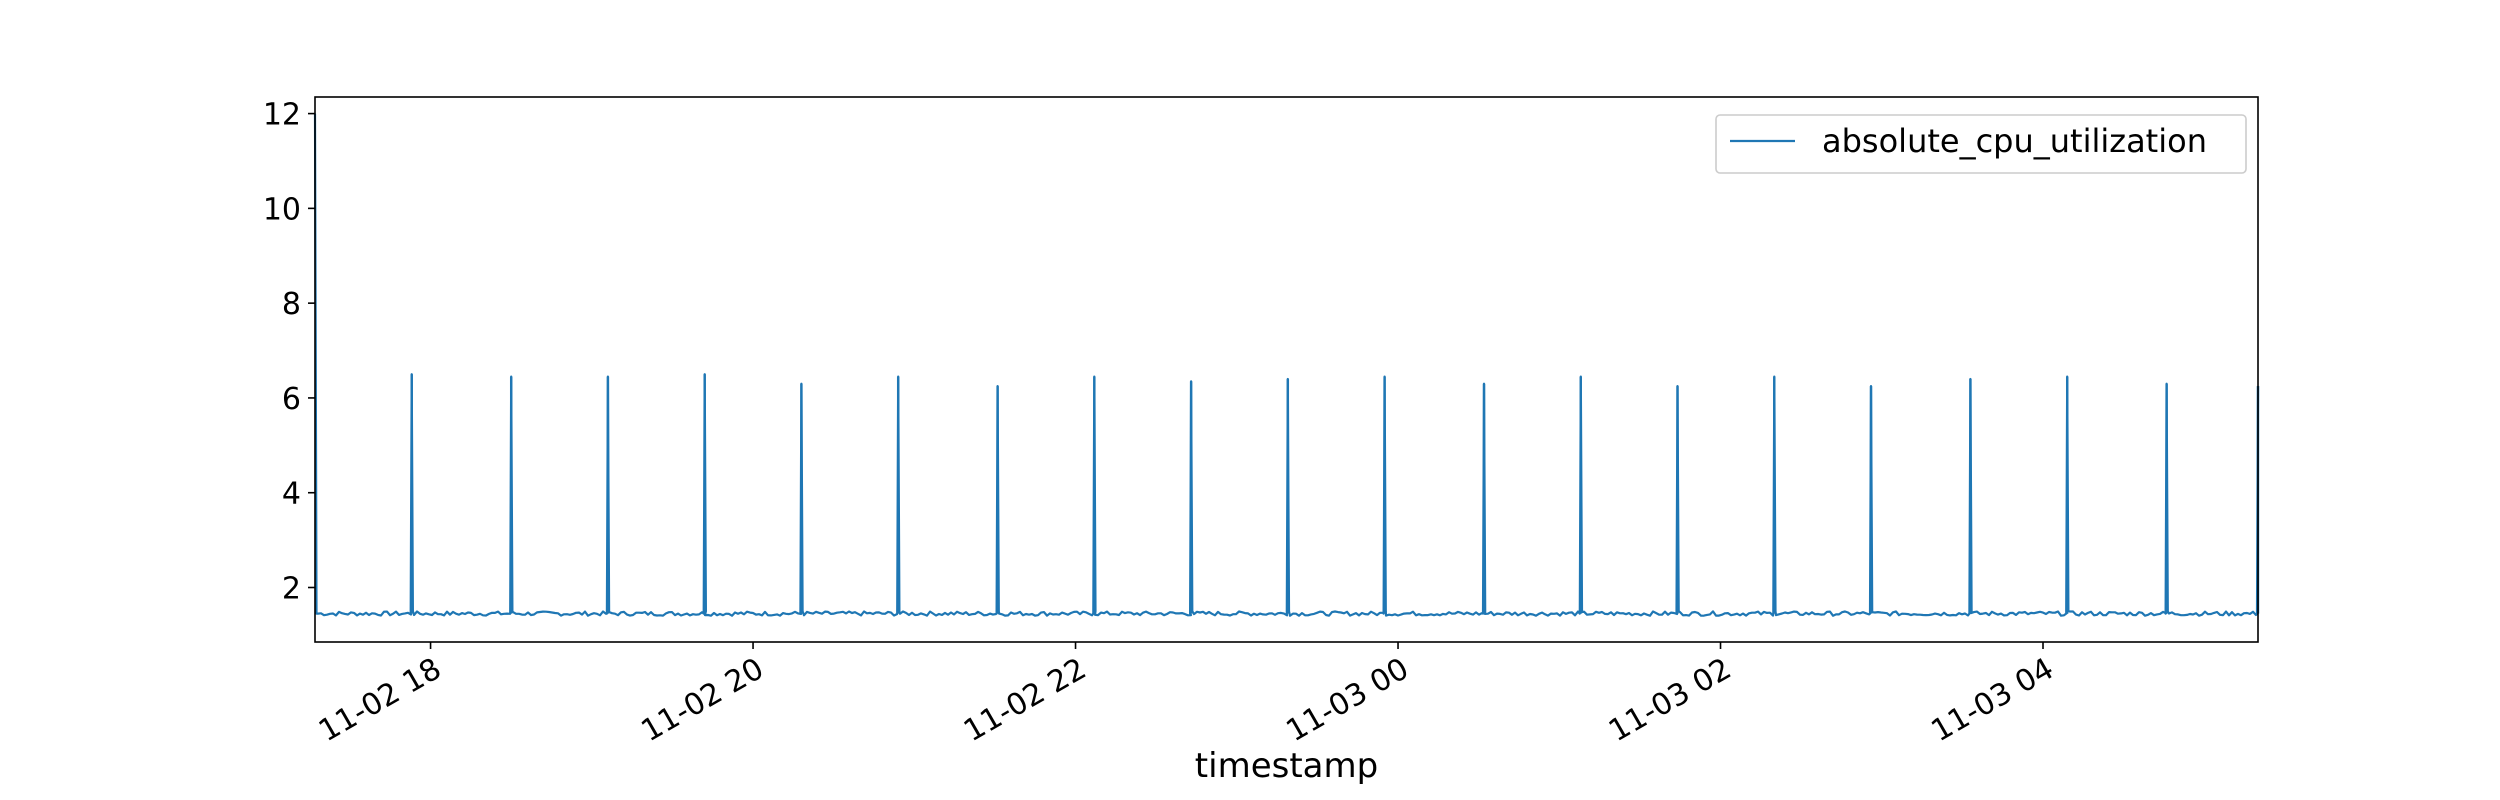 This screenshot has width=2500, height=800. What do you see at coordinates (2014, 141) in the screenshot?
I see `legend-label: absolute_cpu_utilization` at bounding box center [2014, 141].